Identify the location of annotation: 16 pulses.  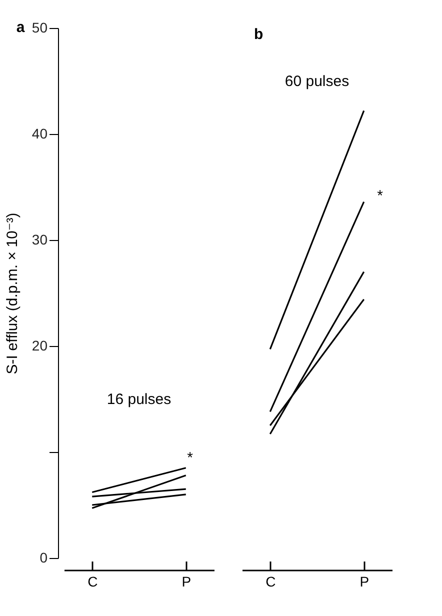
(139, 399).